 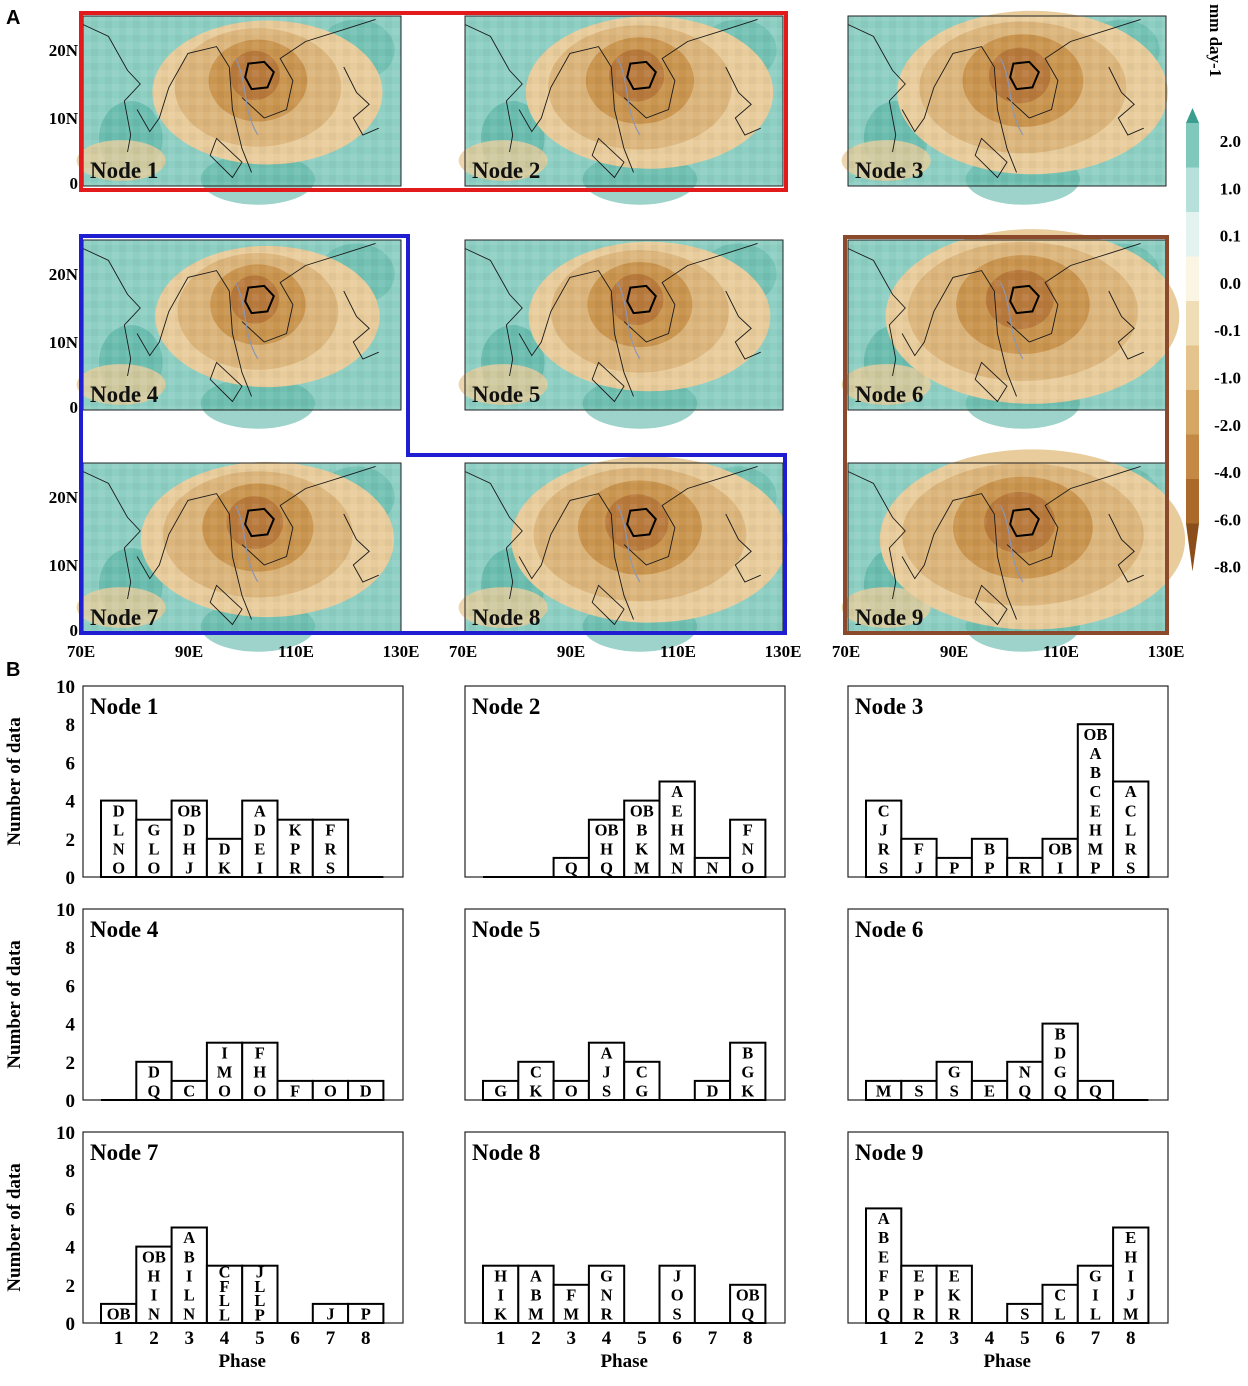 What do you see at coordinates (64, 497) in the screenshot?
I see `lat-tick-label: 20N` at bounding box center [64, 497].